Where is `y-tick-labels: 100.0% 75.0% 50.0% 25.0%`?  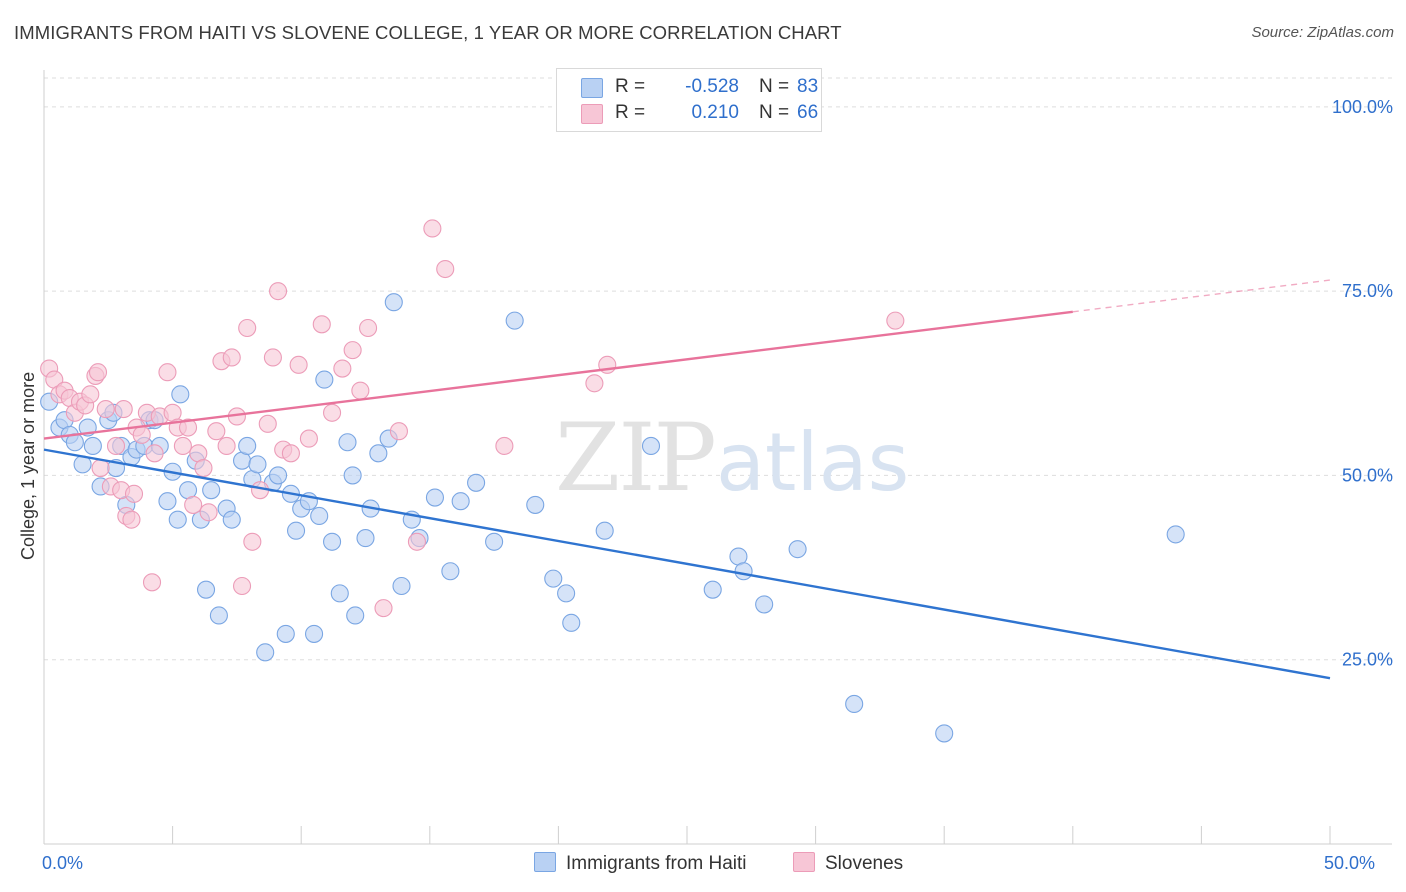 y-tick-labels: 100.0% 75.0% 50.0% 25.0% is located at coordinates (1362, 383).